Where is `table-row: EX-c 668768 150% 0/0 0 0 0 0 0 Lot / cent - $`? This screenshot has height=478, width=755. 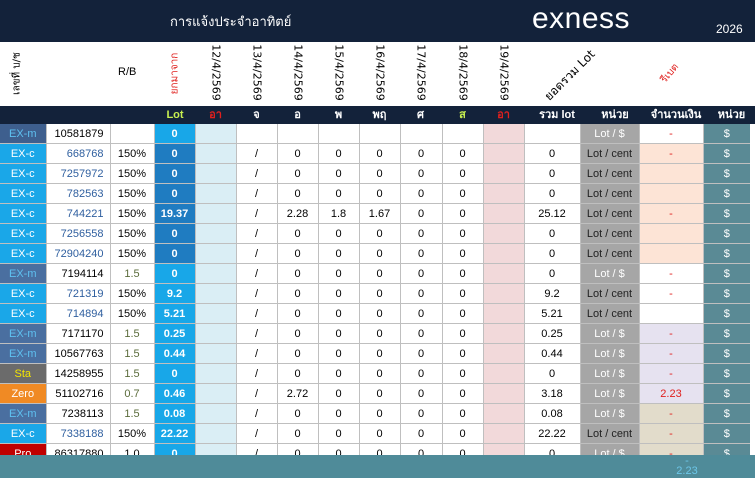 table-row: EX-c 668768 150% 0/0 0 0 0 0 0 Lot / cent - $ is located at coordinates (375, 153).